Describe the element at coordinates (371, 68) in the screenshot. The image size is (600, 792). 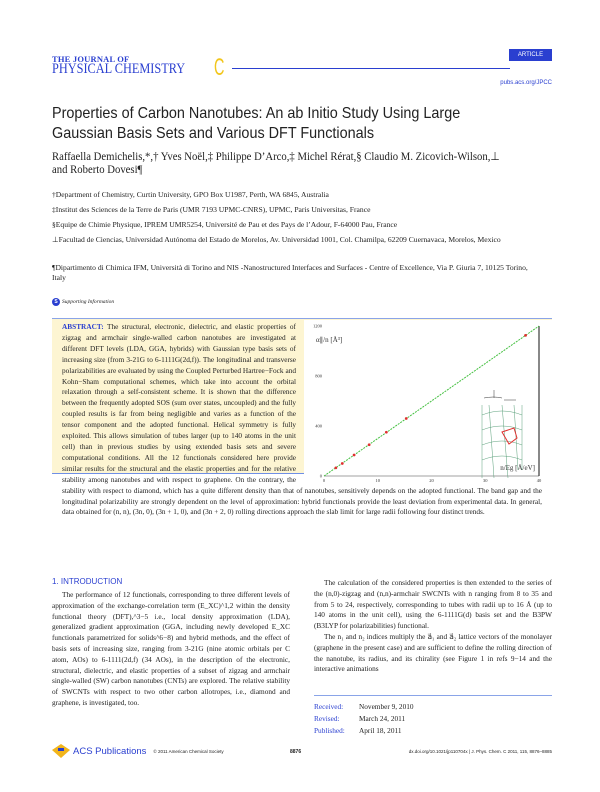
I see `header-rule` at that location.